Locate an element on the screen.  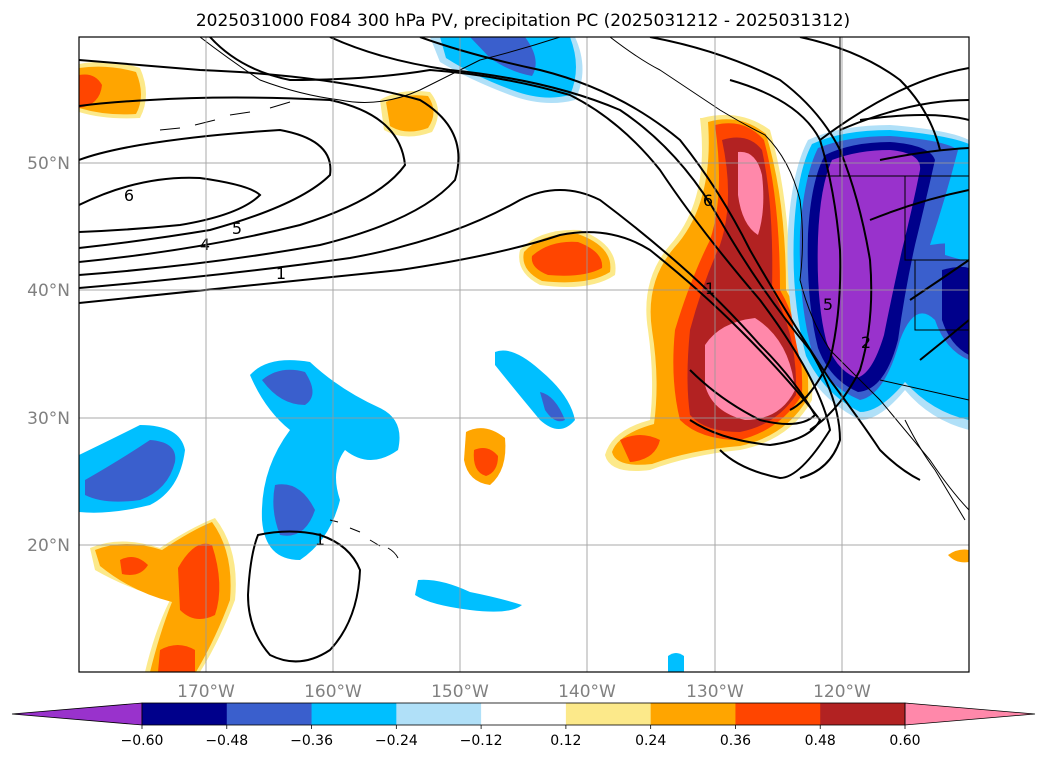
colorbar-frame is located at coordinates (523, 714).